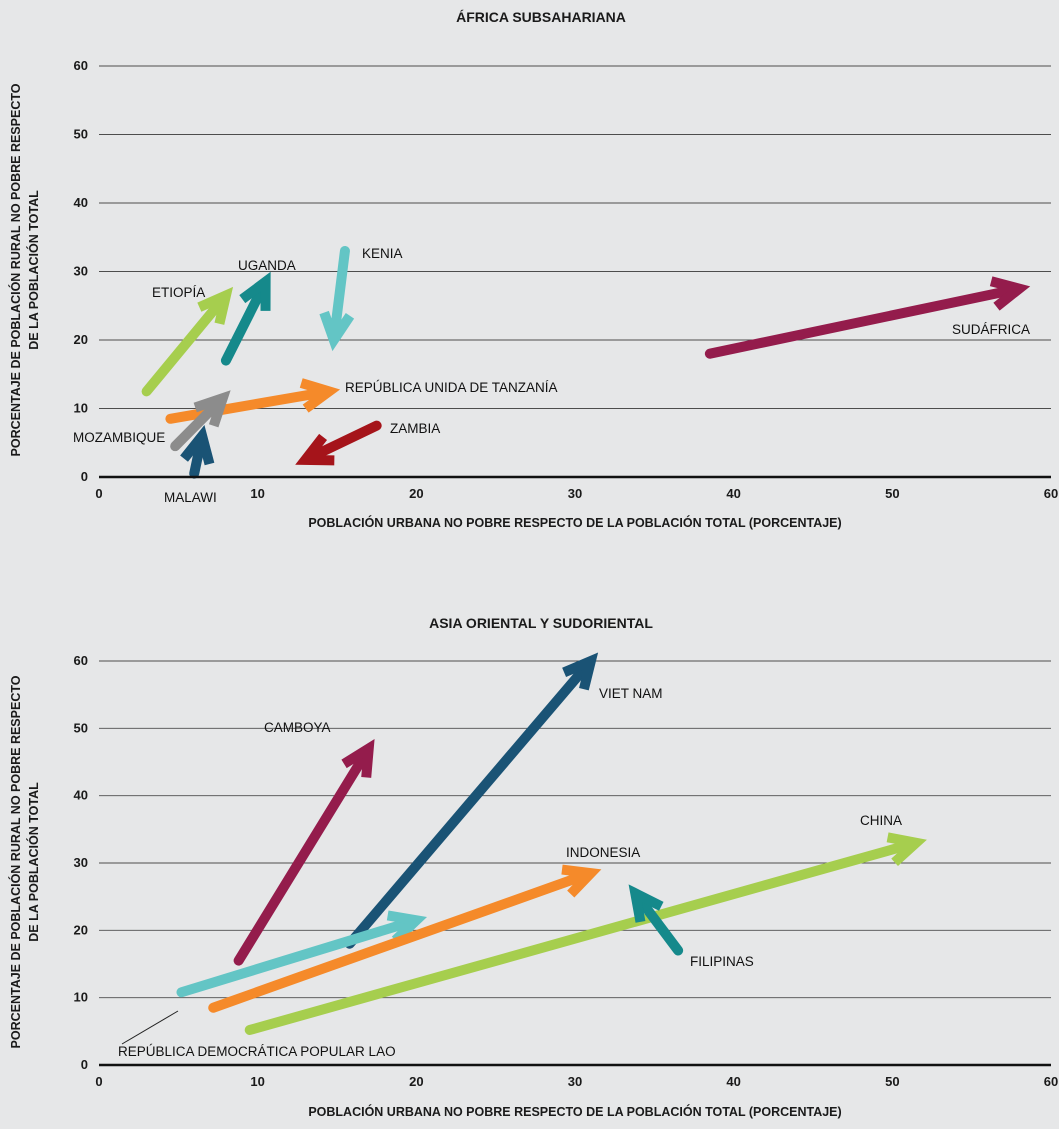  I want to click on series-label: MOZAMBIQUE, so click(119, 437).